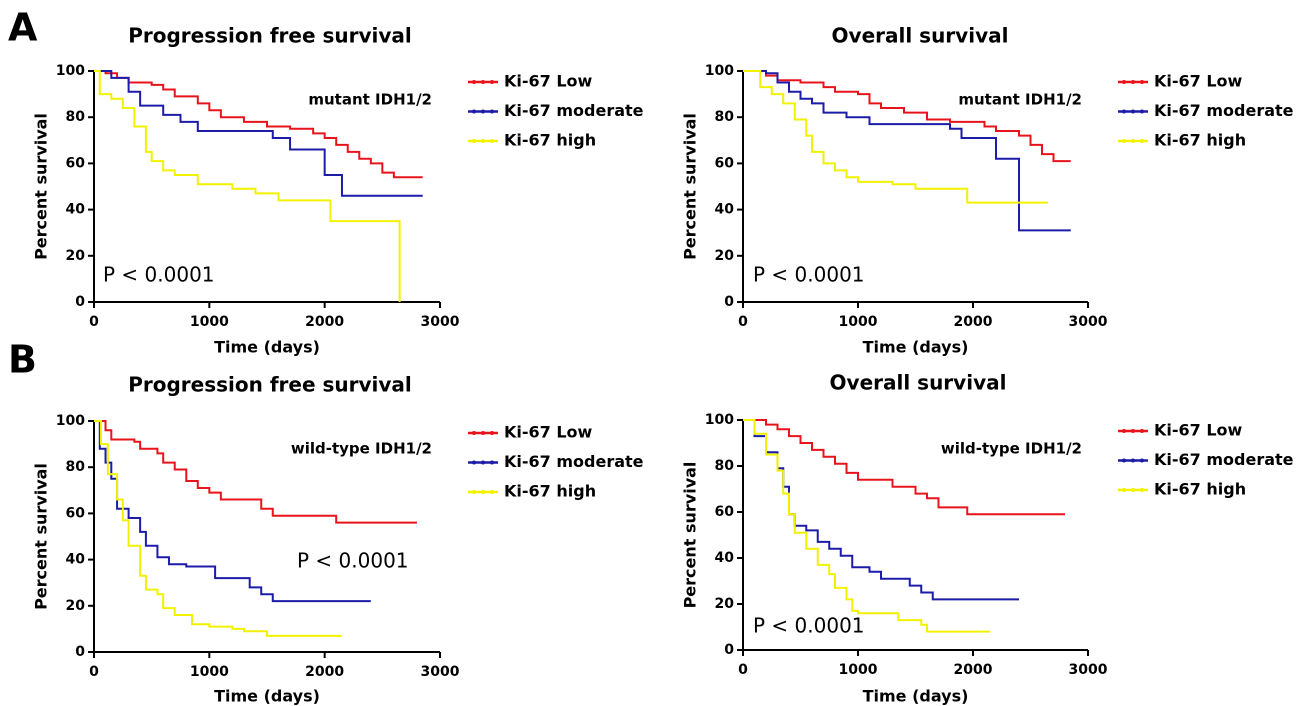 The width and height of the screenshot is (1304, 706). Describe the element at coordinates (920, 36) in the screenshot. I see `chart-title: Overall survival` at that location.